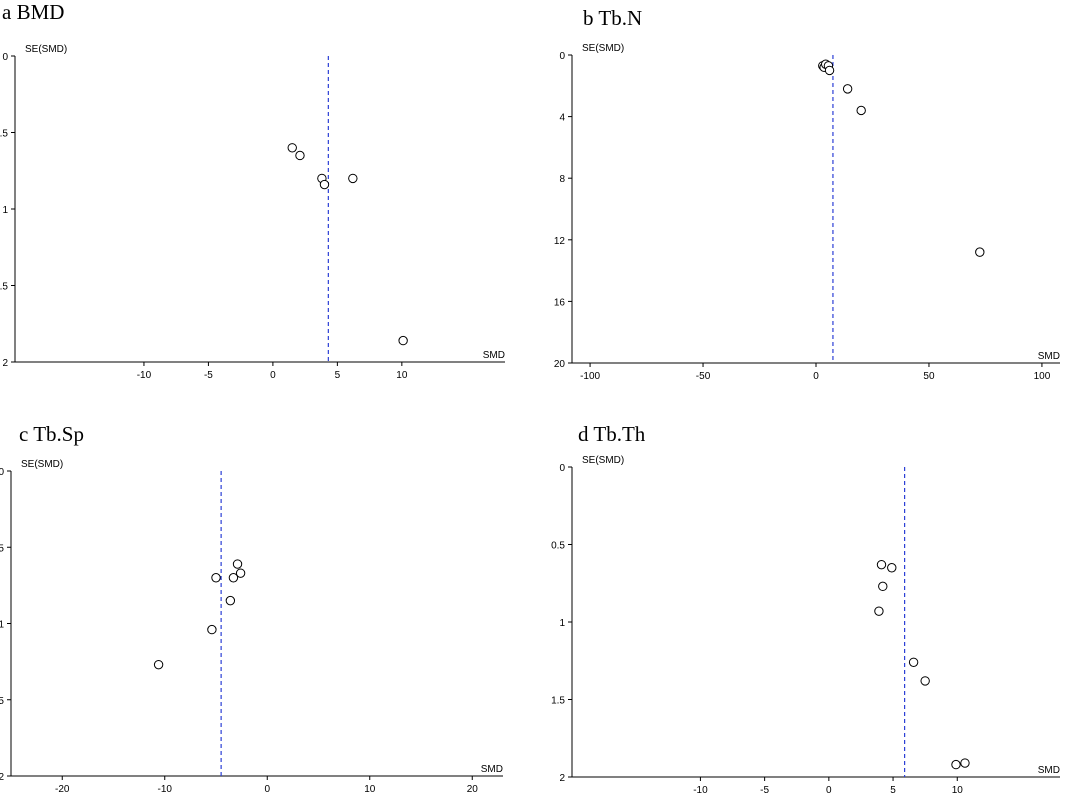  What do you see at coordinates (560, 302) in the screenshot?
I see `y-tick-label: 16` at bounding box center [560, 302].